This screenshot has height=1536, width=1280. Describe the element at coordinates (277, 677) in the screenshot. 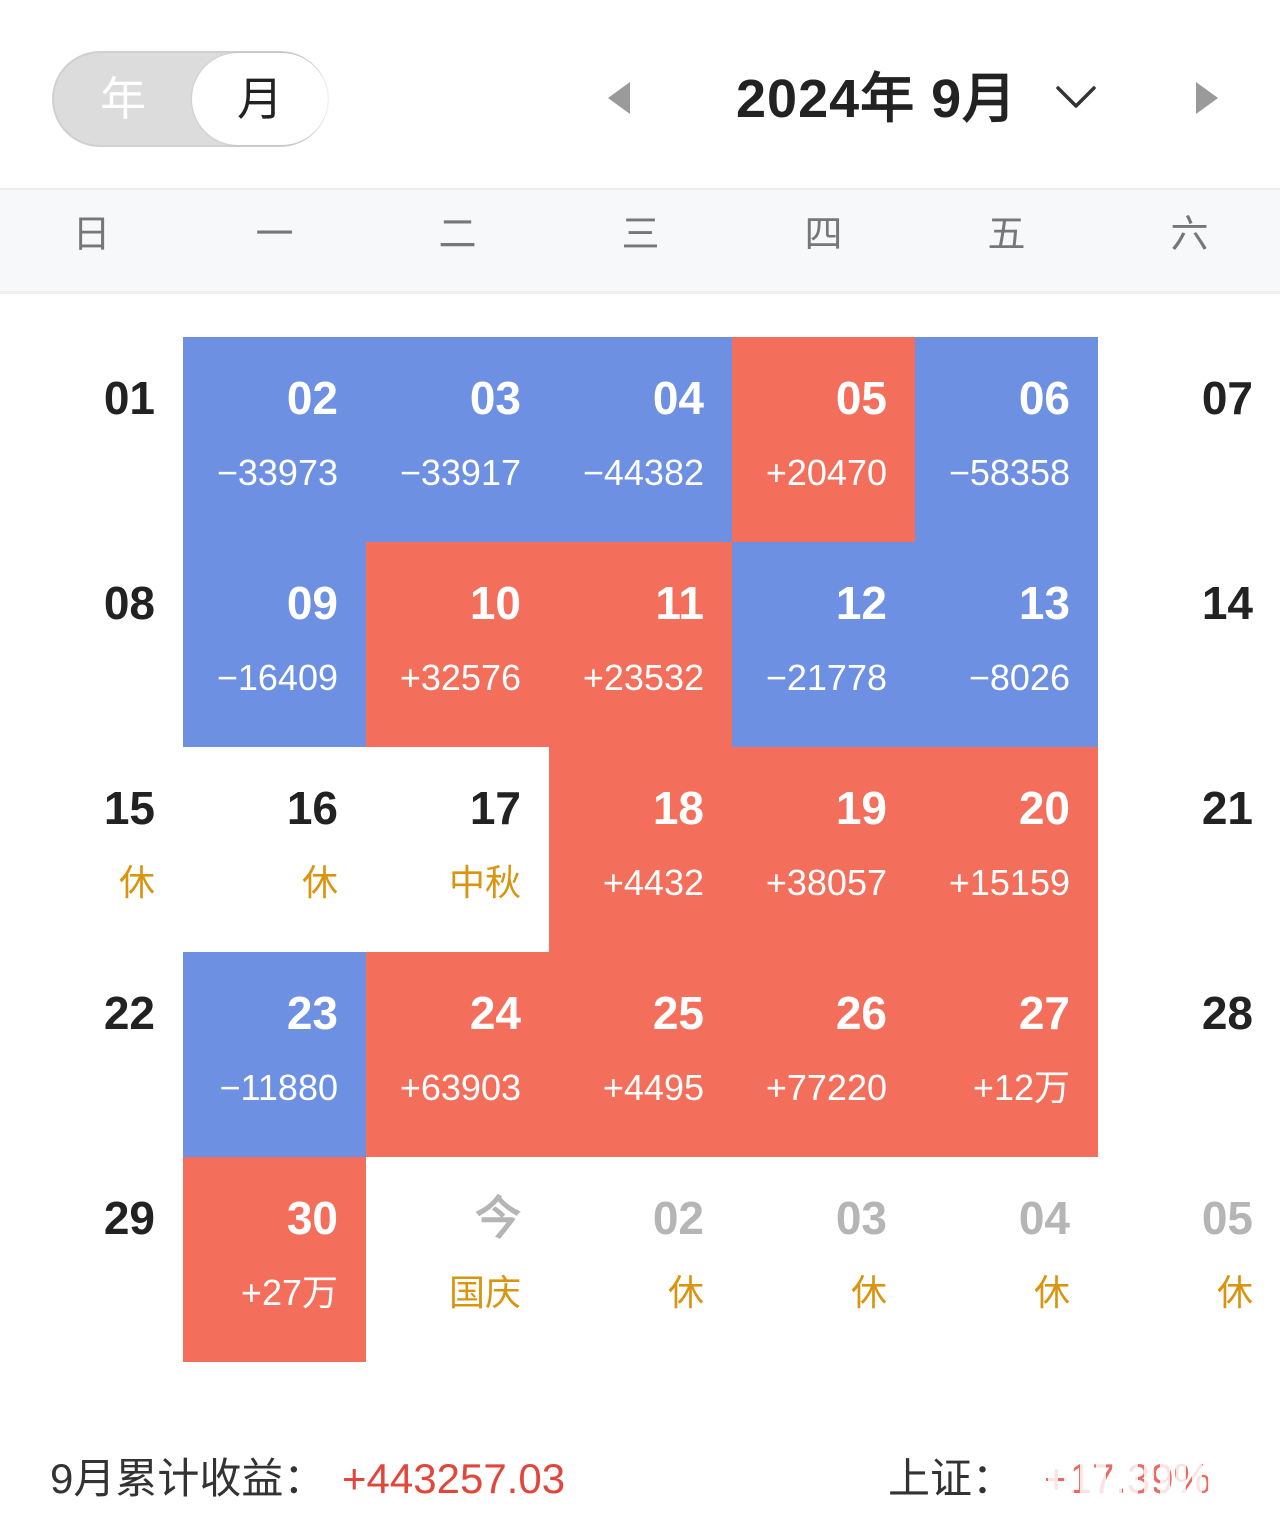

I see `day-pnl: −16409` at that location.